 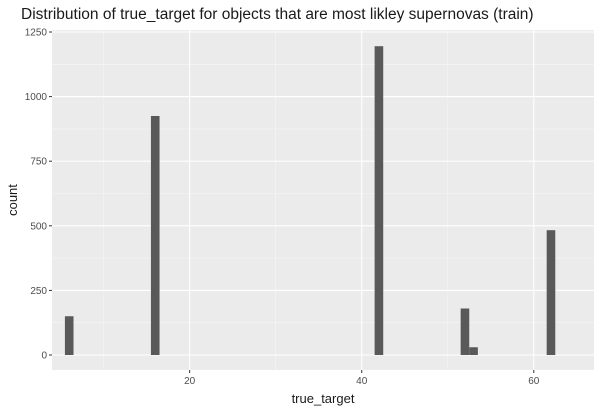 What do you see at coordinates (190, 381) in the screenshot?
I see `x-tick-label: 20` at bounding box center [190, 381].